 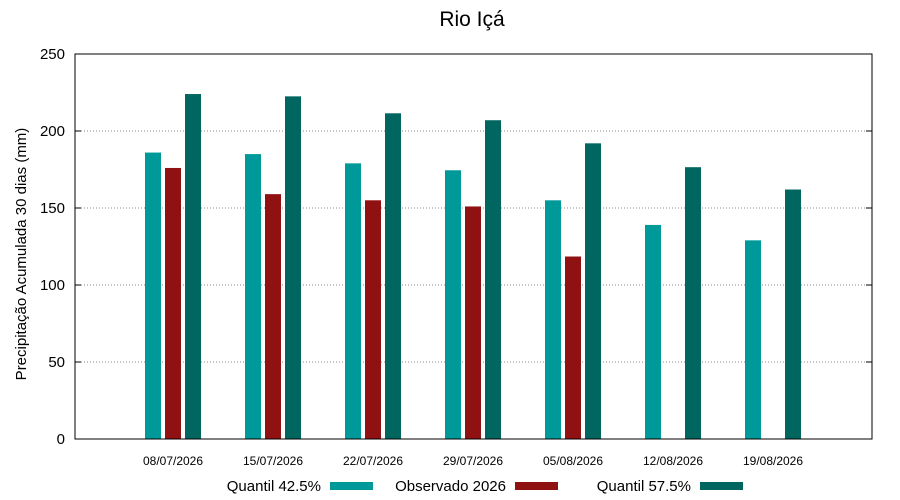 I want to click on y-tick-label: 150, so click(x=52, y=208).